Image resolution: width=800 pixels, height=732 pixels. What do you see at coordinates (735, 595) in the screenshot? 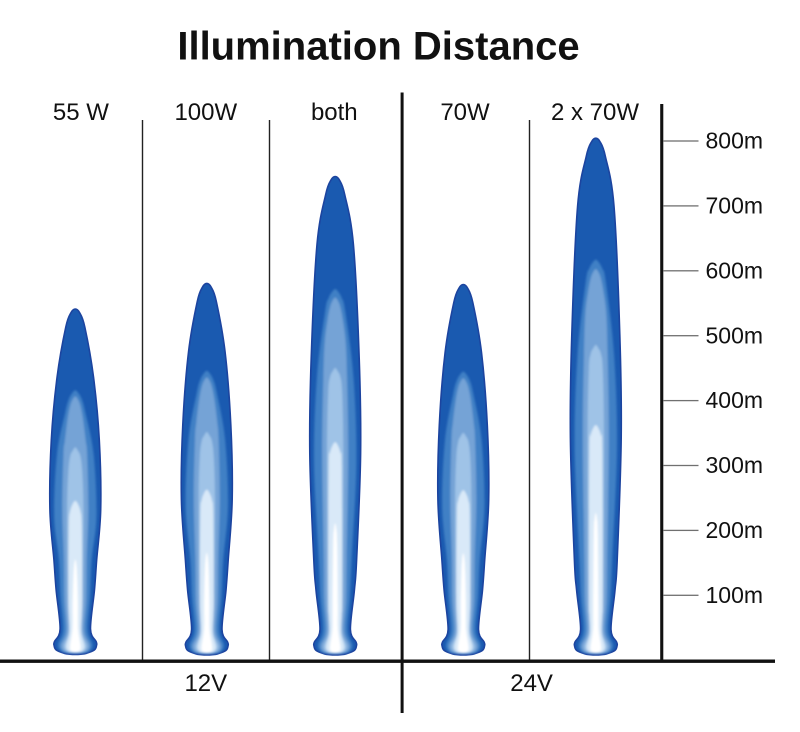
I see `svg-text: 100m` at bounding box center [735, 595].